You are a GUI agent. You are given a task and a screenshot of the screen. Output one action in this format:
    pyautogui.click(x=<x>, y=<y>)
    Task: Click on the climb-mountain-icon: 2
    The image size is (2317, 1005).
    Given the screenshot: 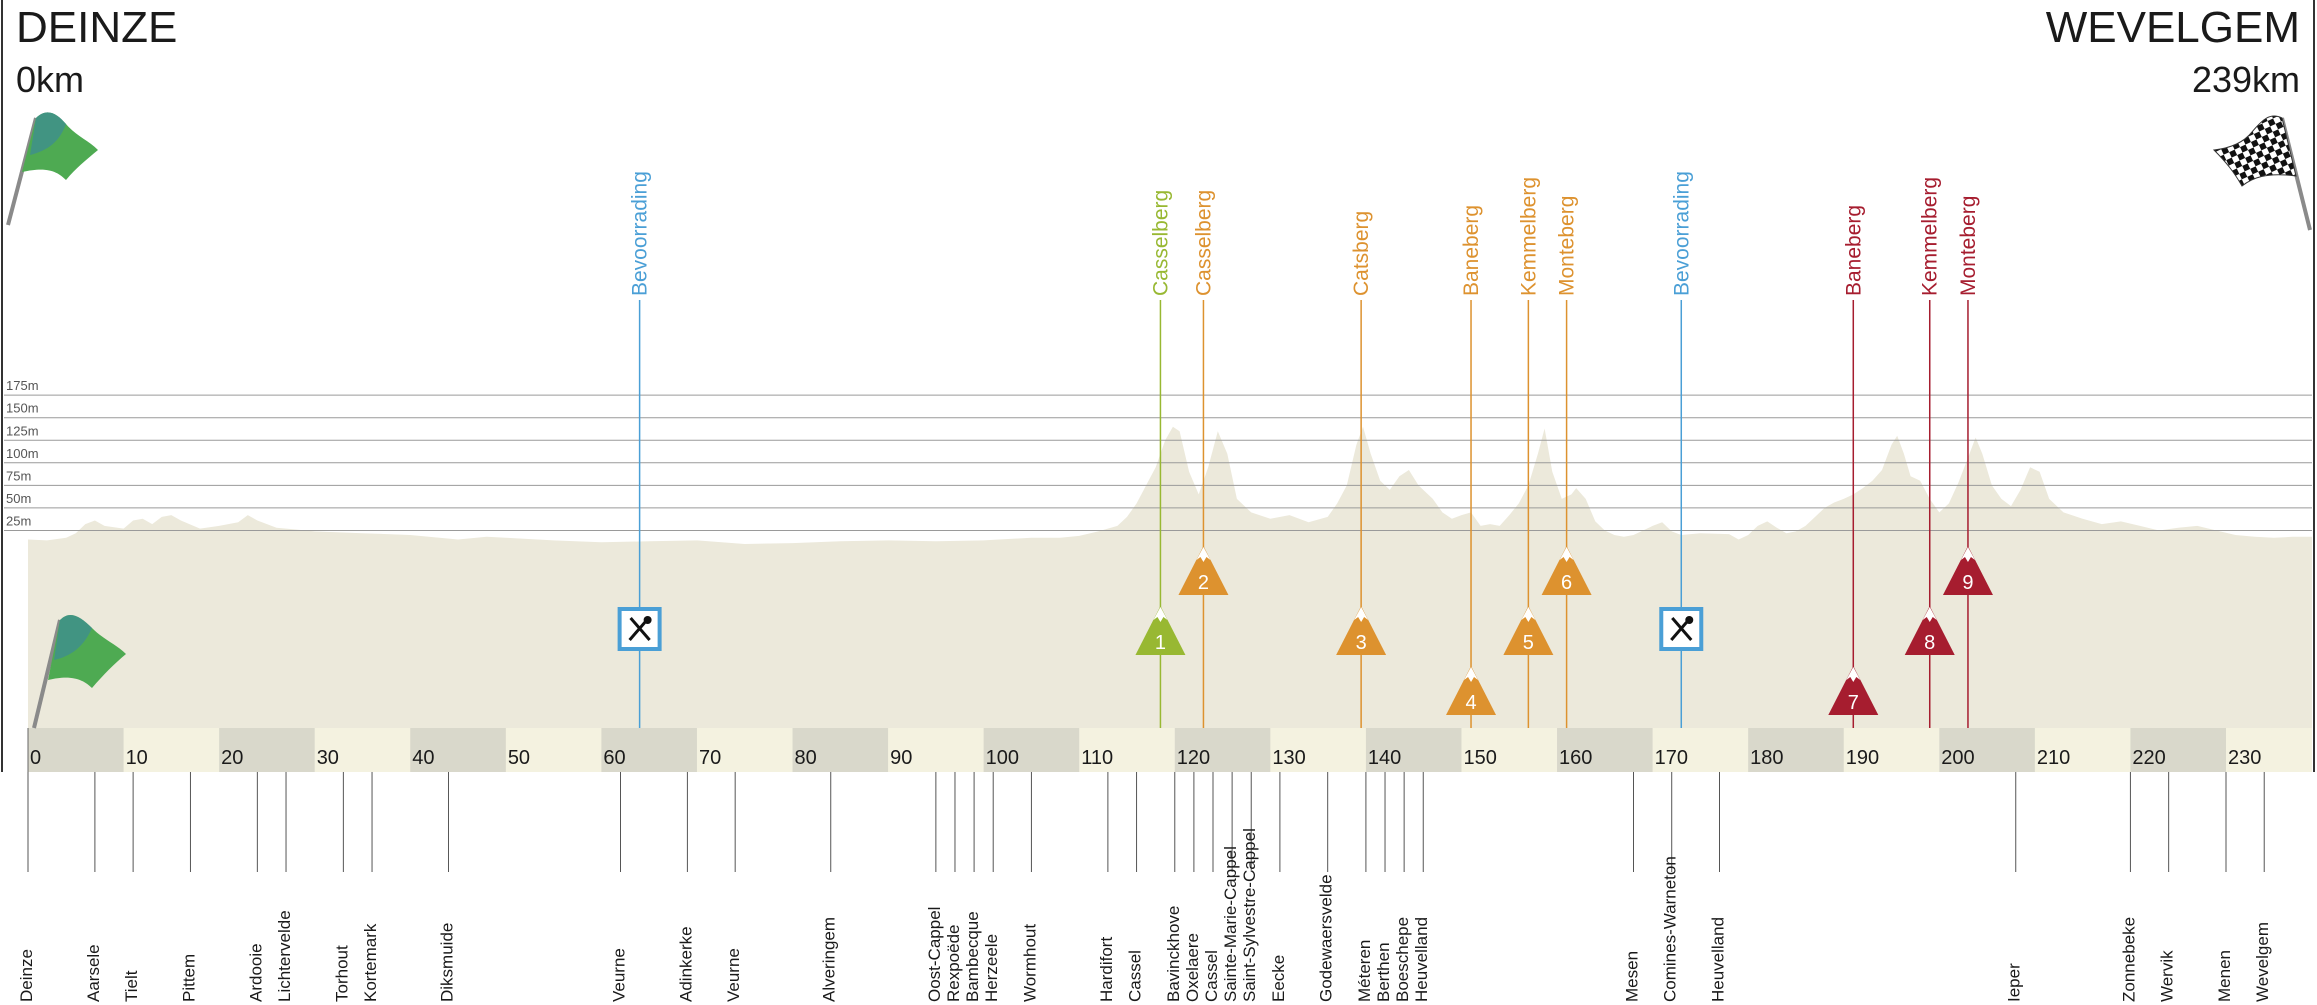 What is the action you would take?
    pyautogui.click(x=1203, y=570)
    